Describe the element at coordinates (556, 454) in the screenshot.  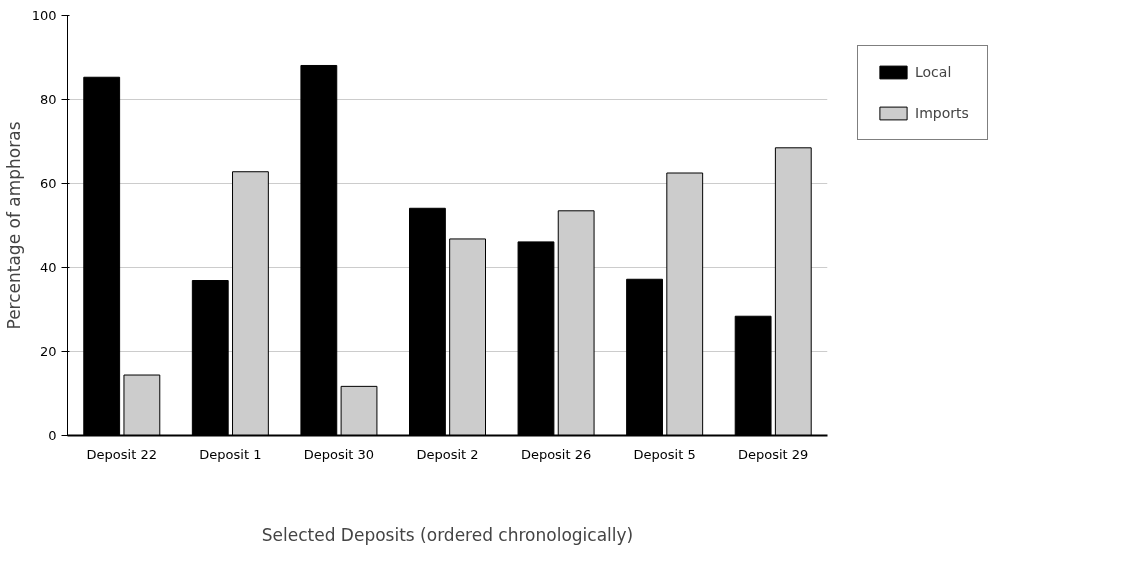
I see `x-tick-label: Deposit 26` at that location.